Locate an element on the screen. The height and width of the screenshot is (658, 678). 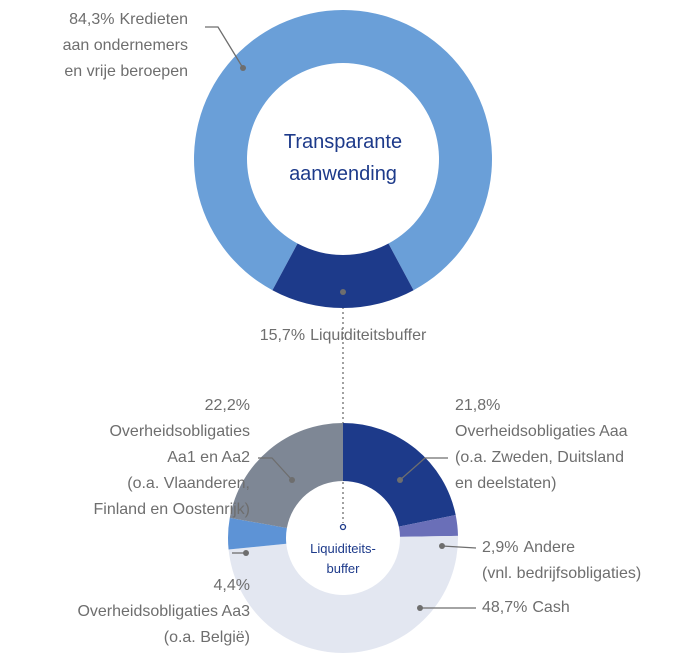
category-label: Overheidsobligaties Aa3 is located at coordinates (163, 611).